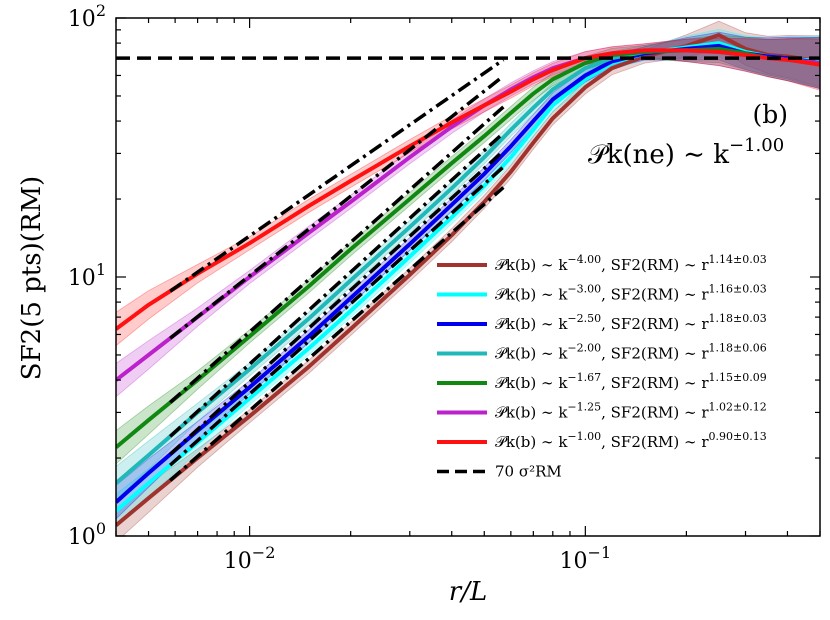 Image resolution: width=830 pixels, height=620 pixels. What do you see at coordinates (658, 155) in the screenshot?
I see `annotation-main: 𝒫k(ne) ∼ k` at bounding box center [658, 155].